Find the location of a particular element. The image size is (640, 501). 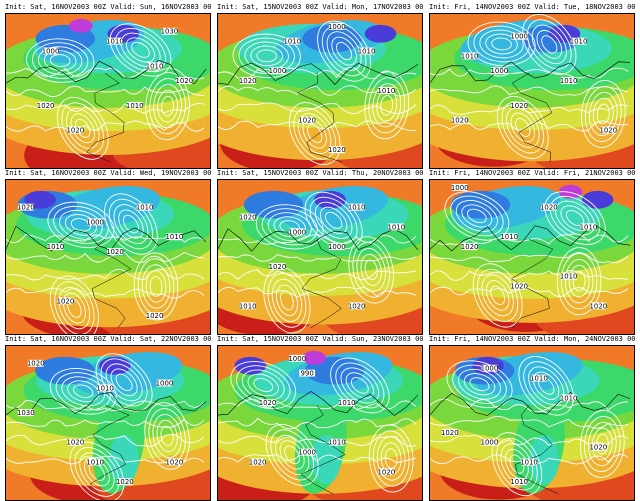

pressure-field-svg: 1000 1010 1010 1020 1020 1010 1030 1020 is located at coordinates (108, 91).